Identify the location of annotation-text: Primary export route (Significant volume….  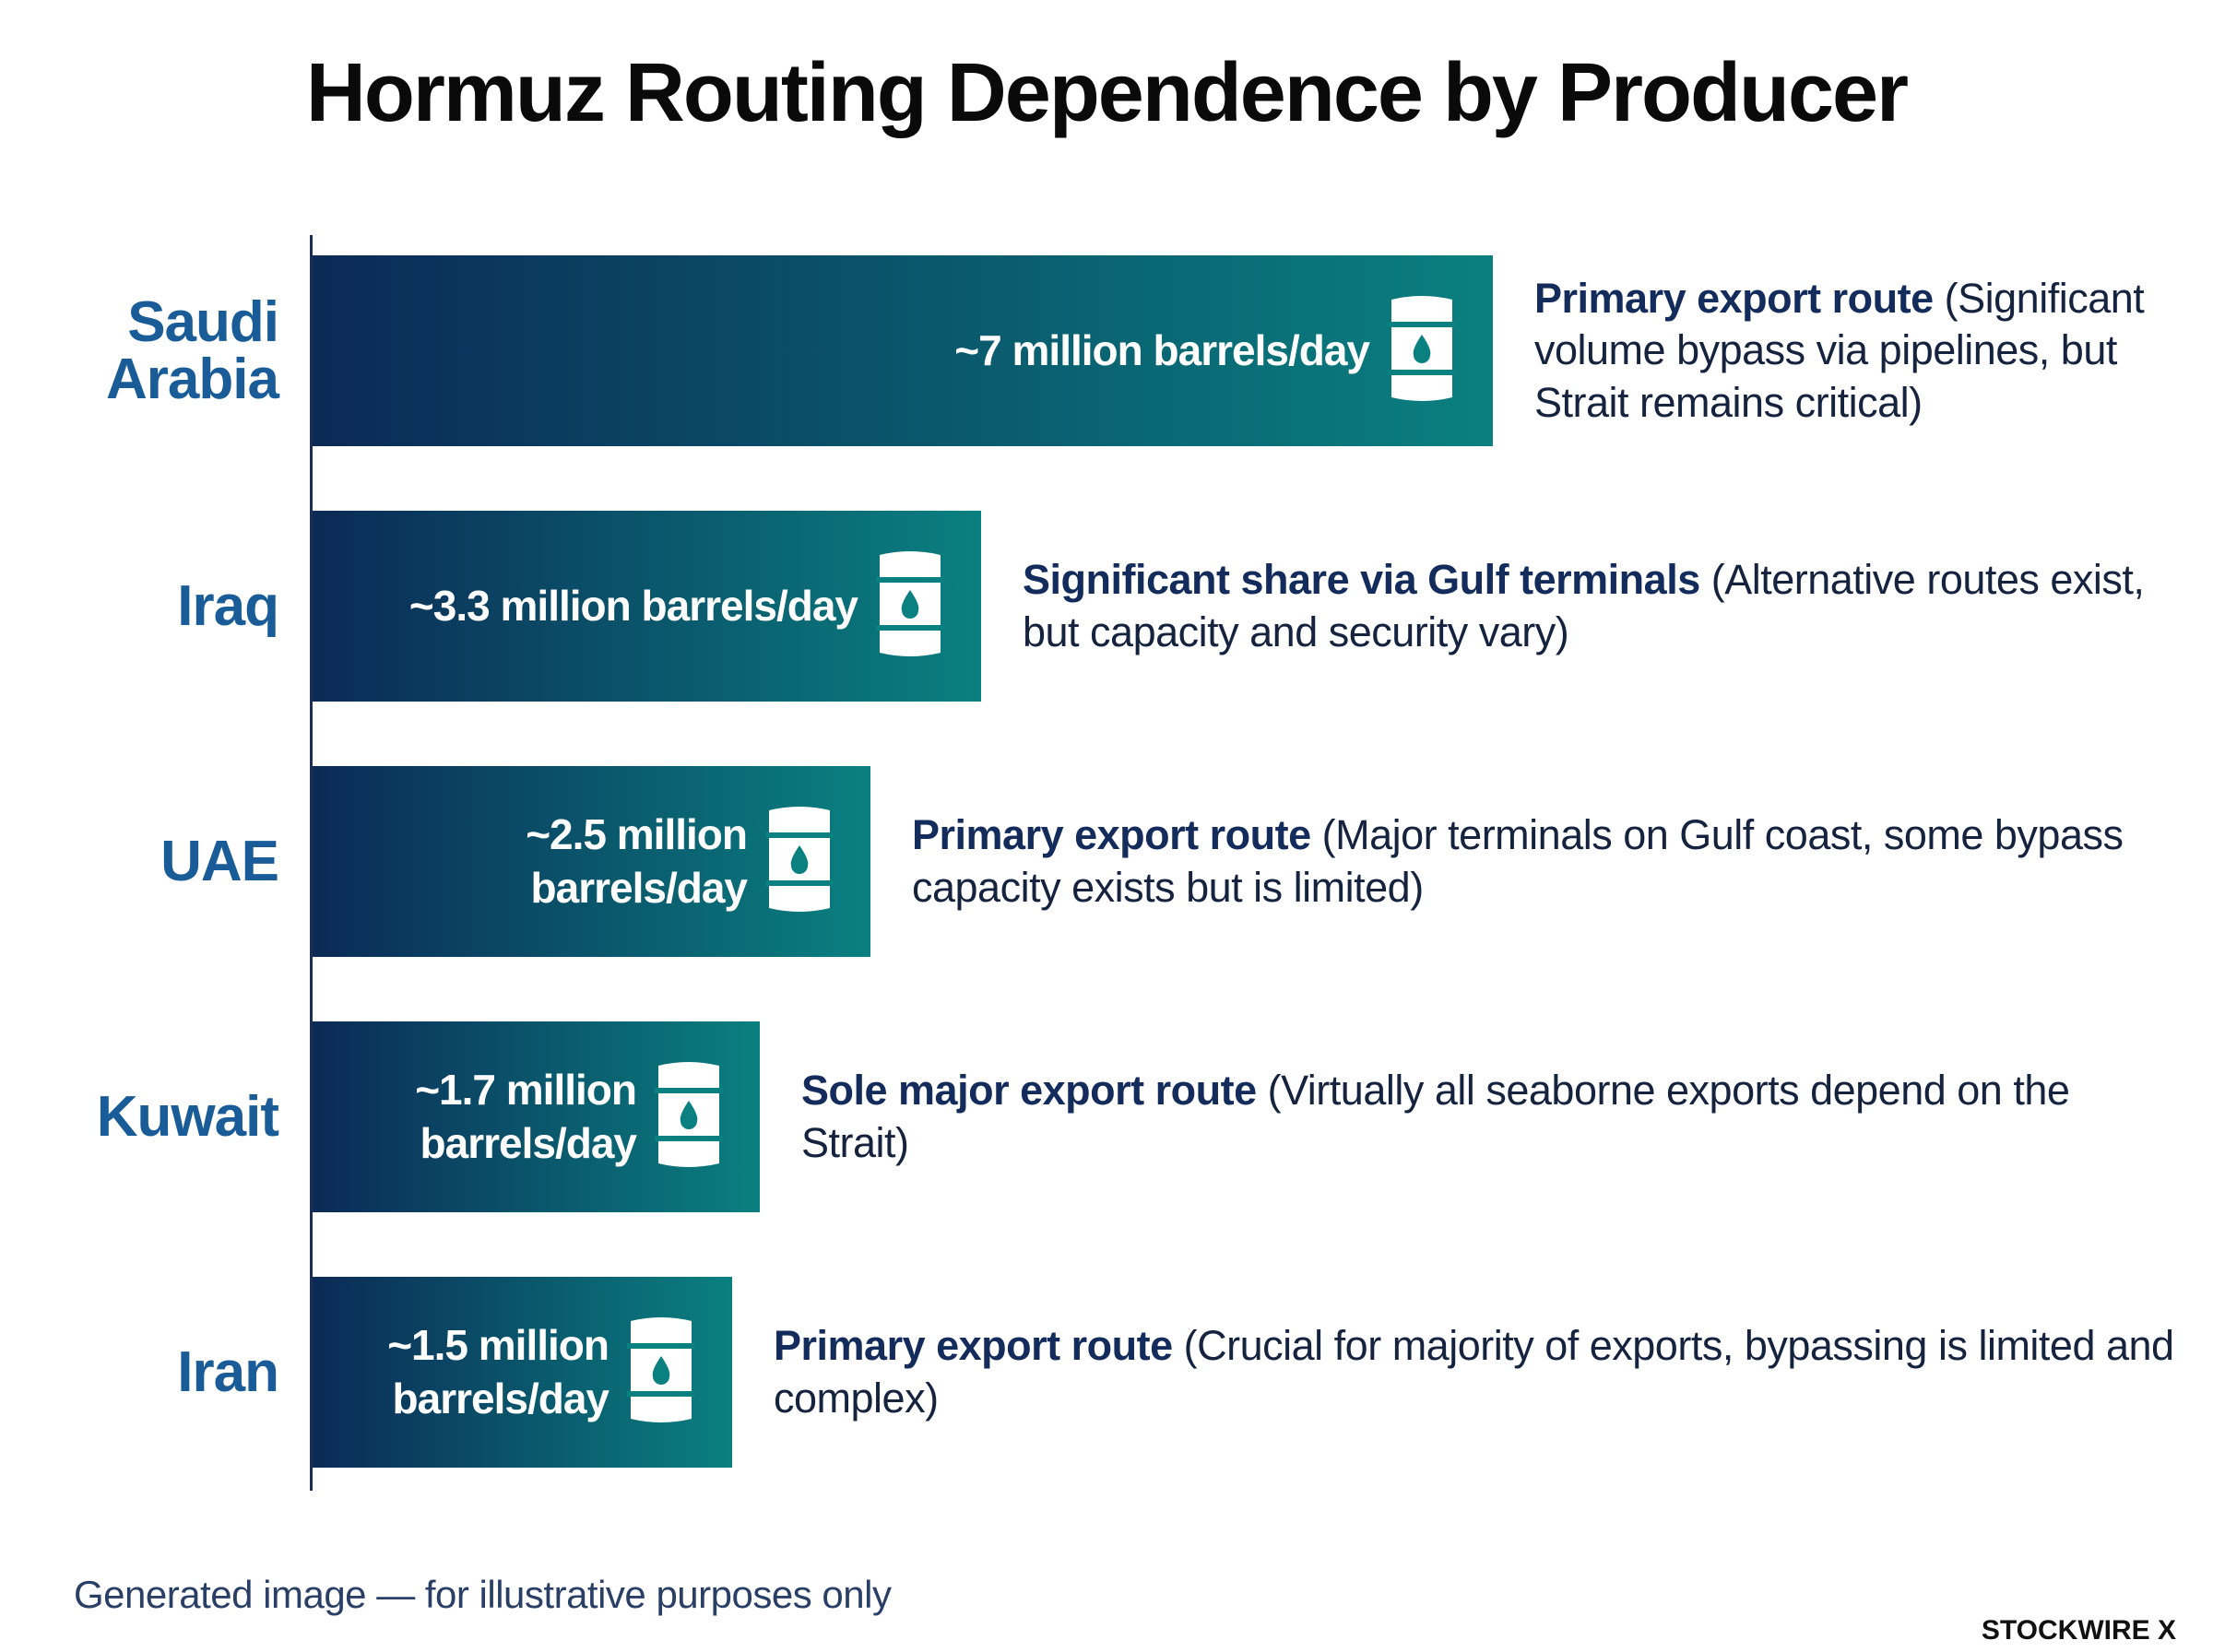
(1859, 351).